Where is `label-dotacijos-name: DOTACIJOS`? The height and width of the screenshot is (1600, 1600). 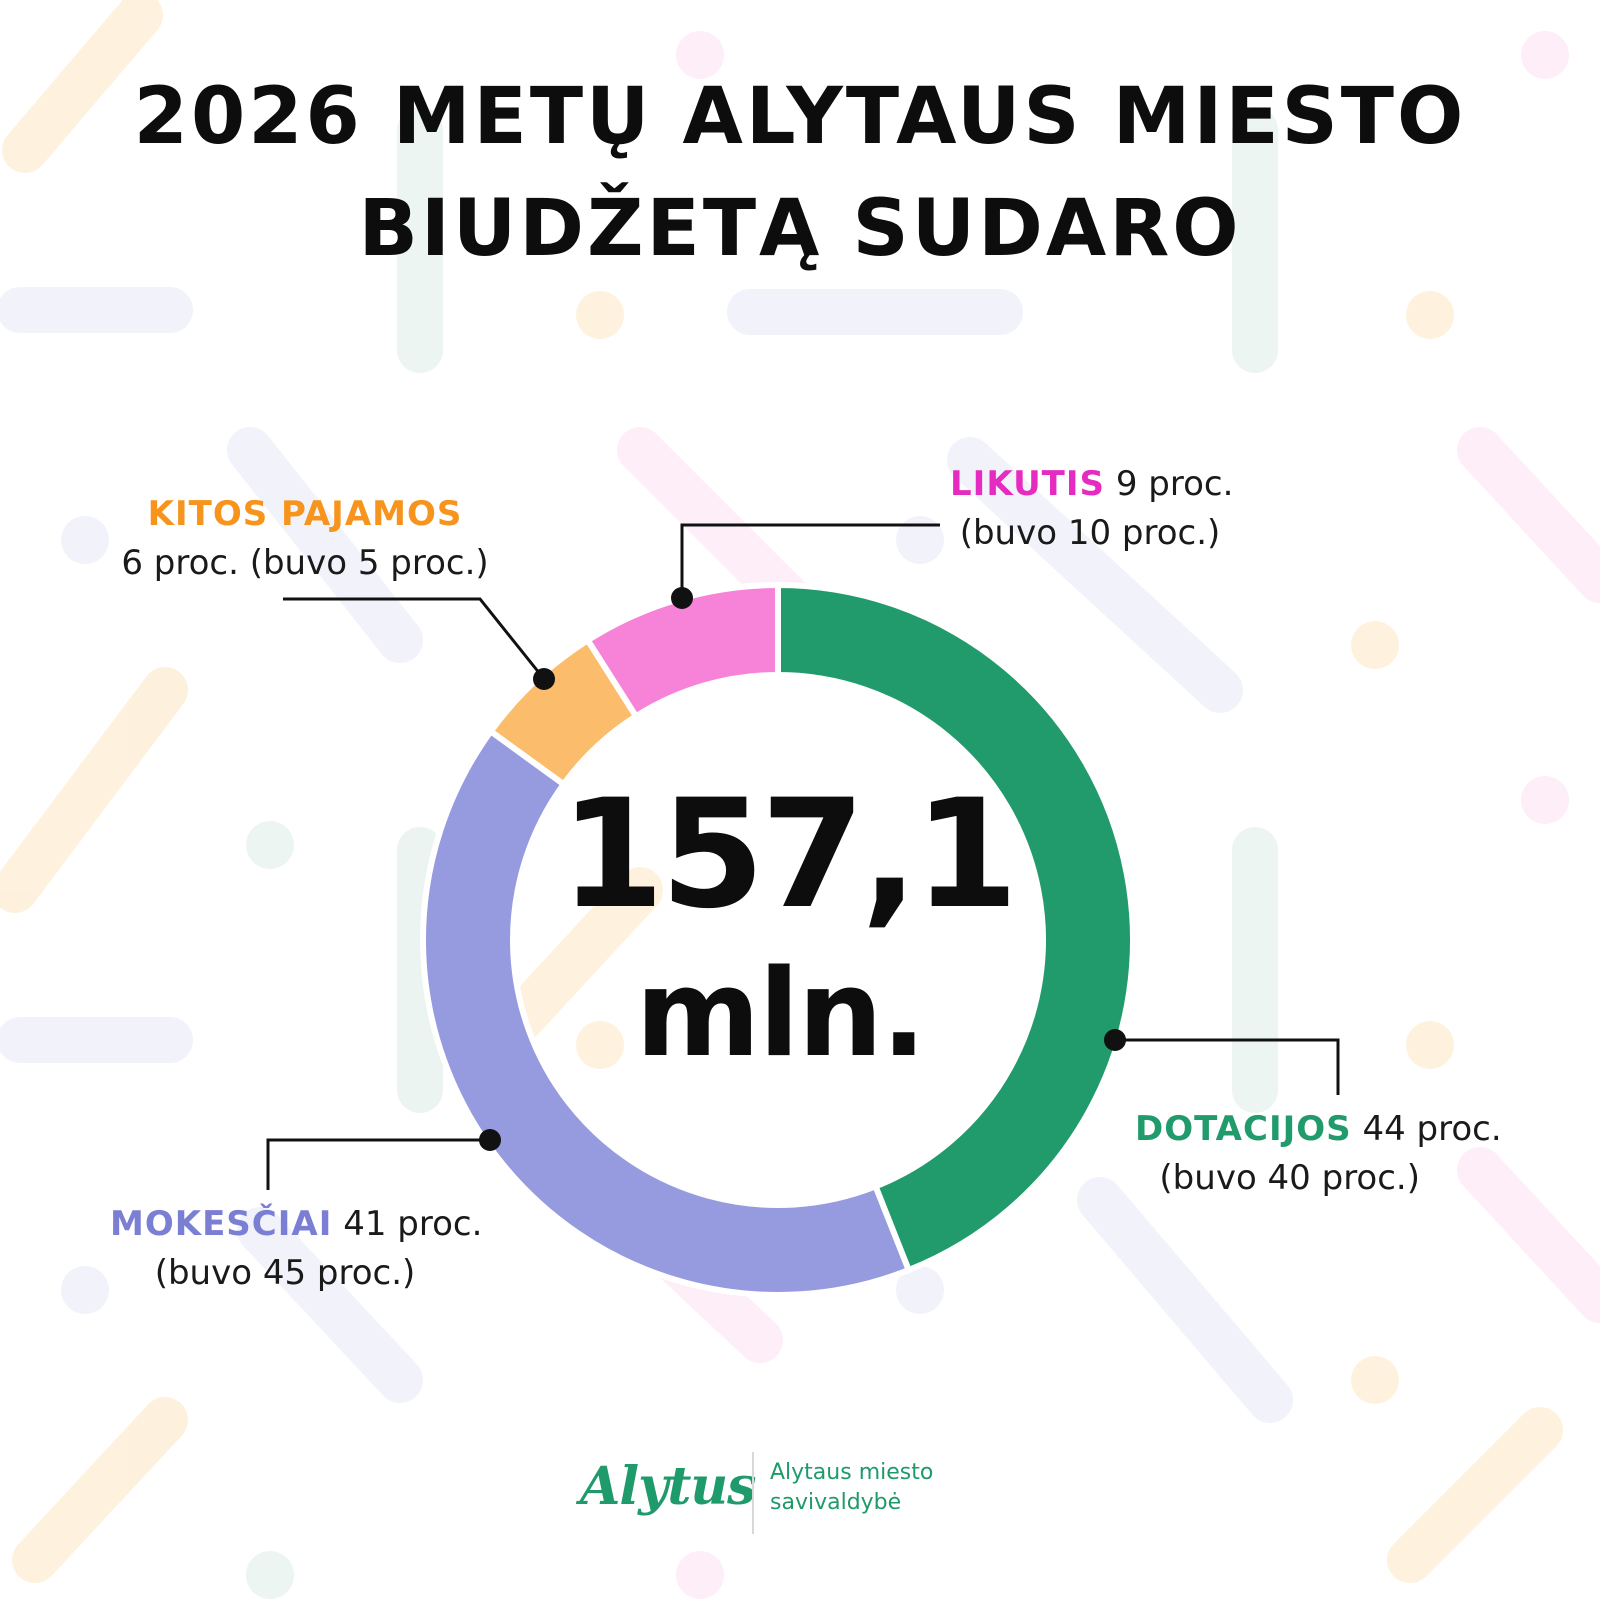
label-dotacijos-name: DOTACIJOS is located at coordinates (1243, 1129).